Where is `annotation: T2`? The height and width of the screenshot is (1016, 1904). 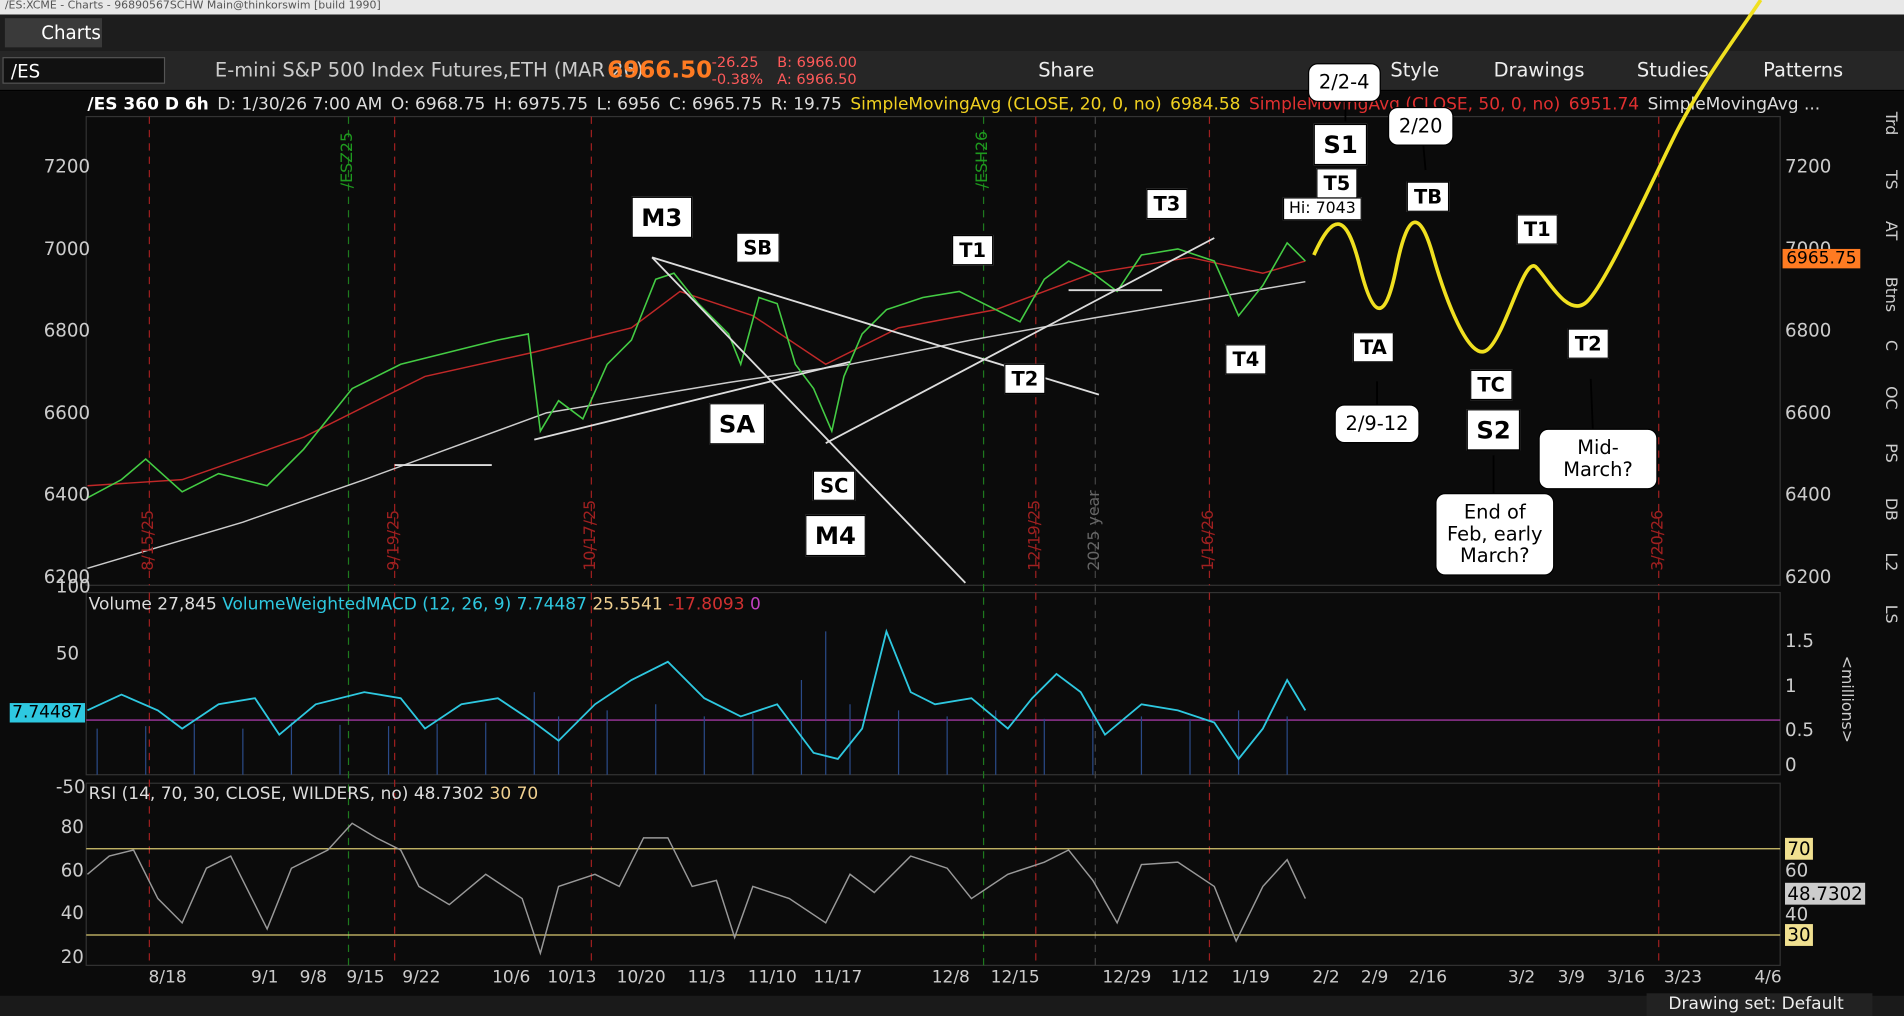
annotation: T2 is located at coordinates (1025, 379).